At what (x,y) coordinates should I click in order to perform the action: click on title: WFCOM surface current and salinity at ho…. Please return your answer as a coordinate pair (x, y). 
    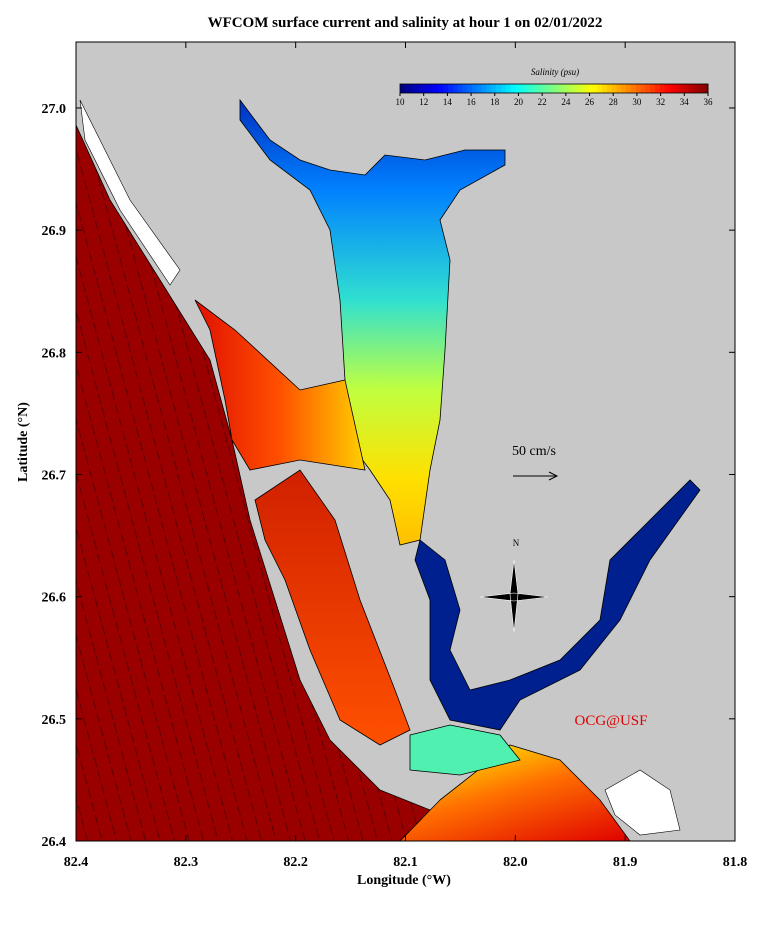
    Looking at the image, I should click on (405, 23).